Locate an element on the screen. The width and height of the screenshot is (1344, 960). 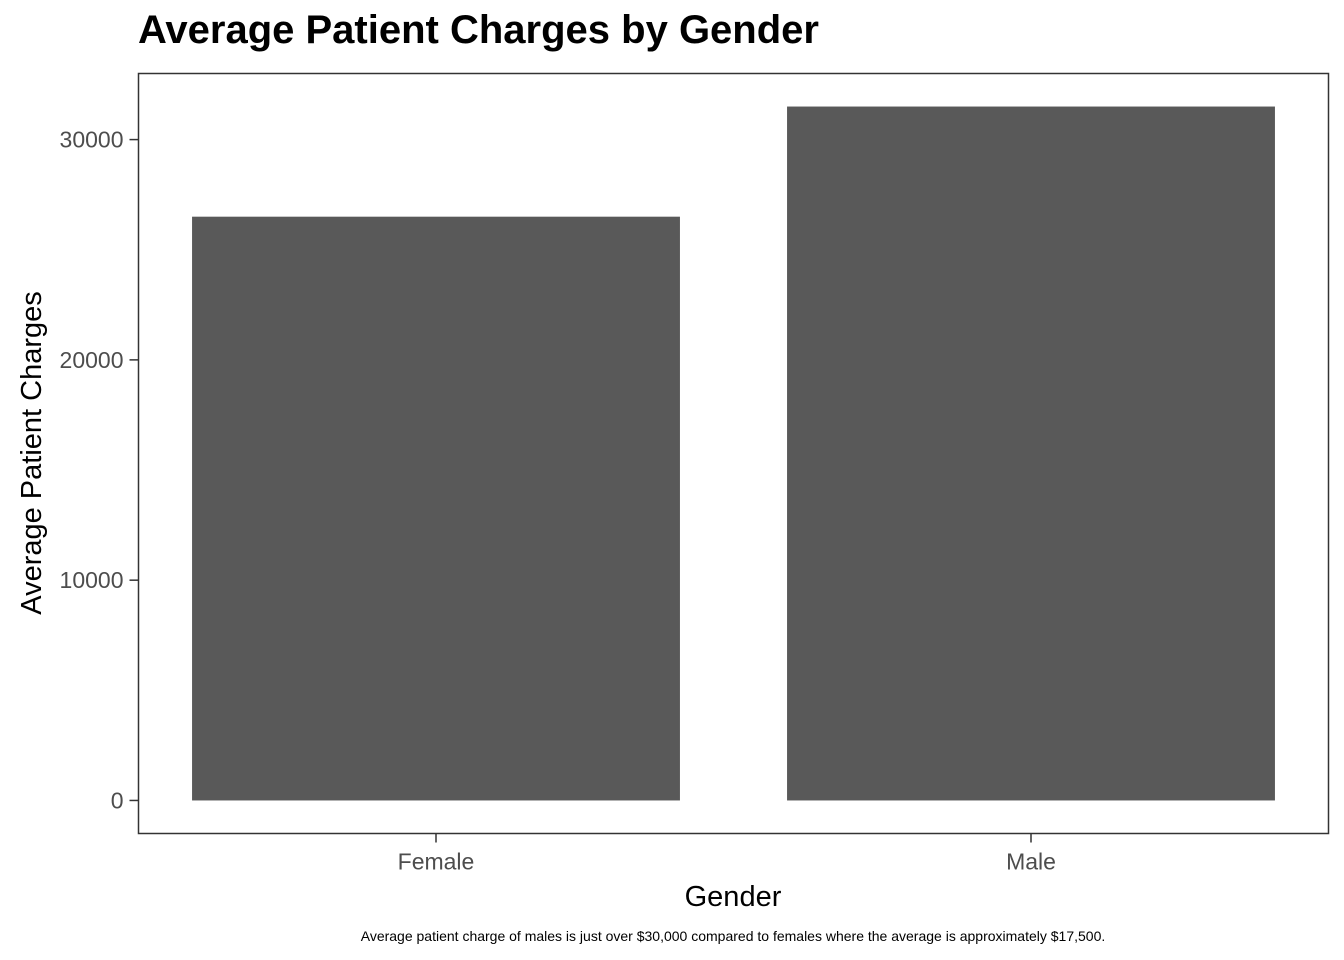
y-tick-label: 10000 is located at coordinates (92, 580).